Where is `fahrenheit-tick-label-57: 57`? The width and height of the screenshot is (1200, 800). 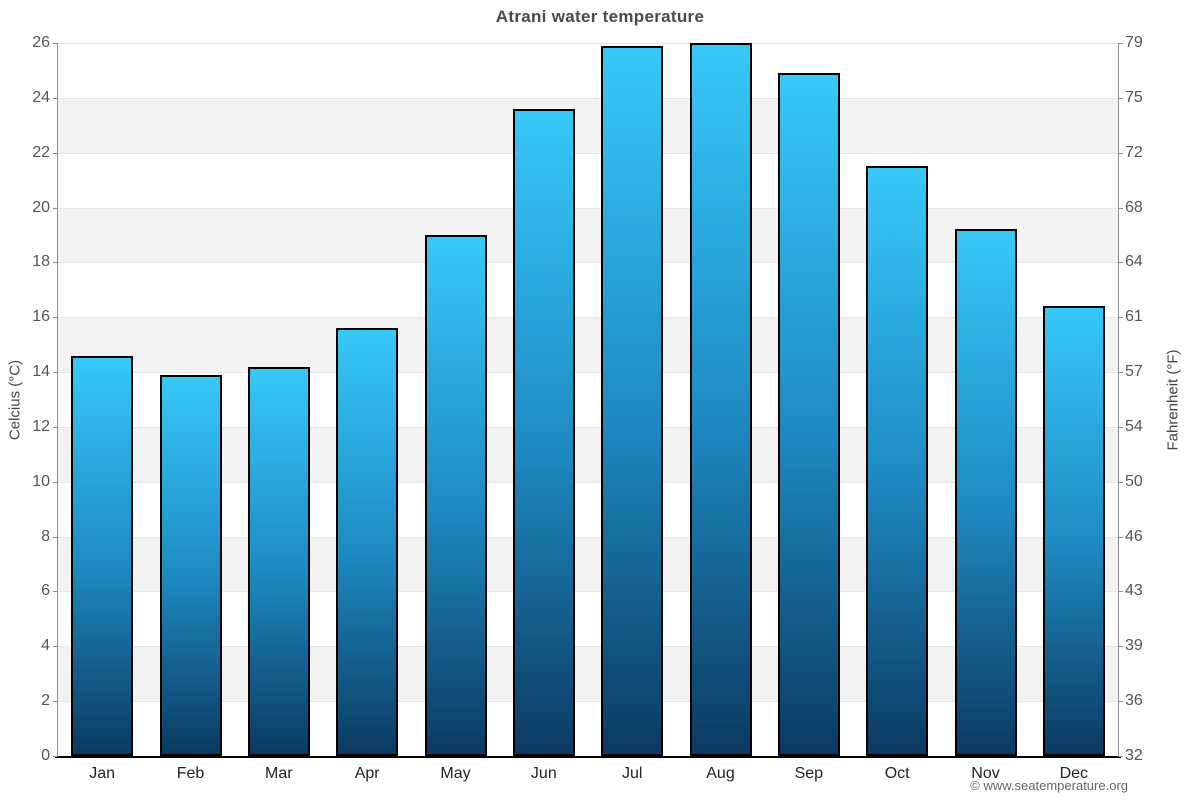 fahrenheit-tick-label-57: 57 is located at coordinates (1134, 372).